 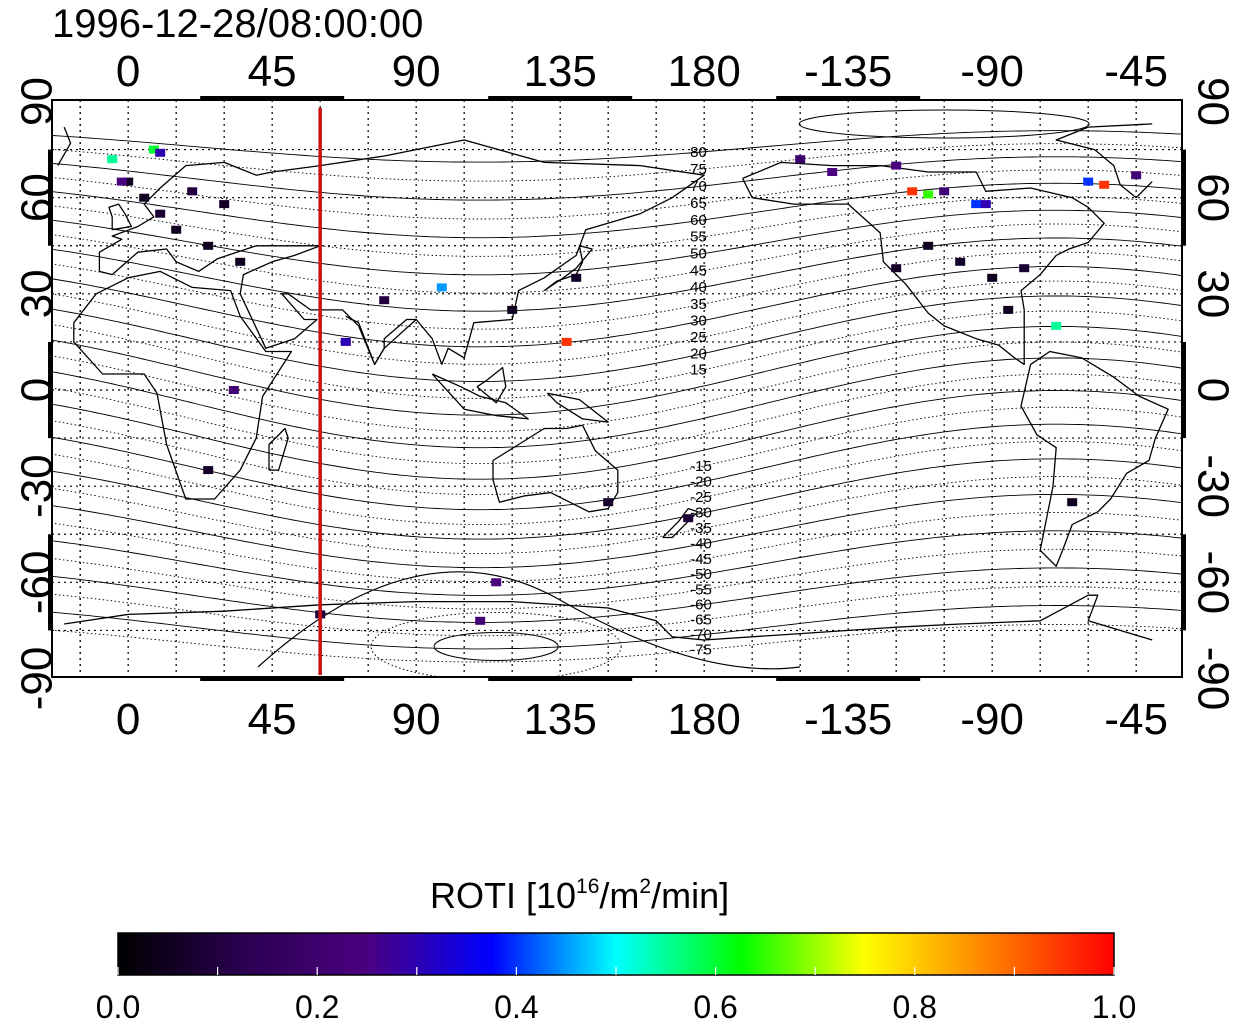 I want to click on new-zealand-coastline, so click(x=680, y=523).